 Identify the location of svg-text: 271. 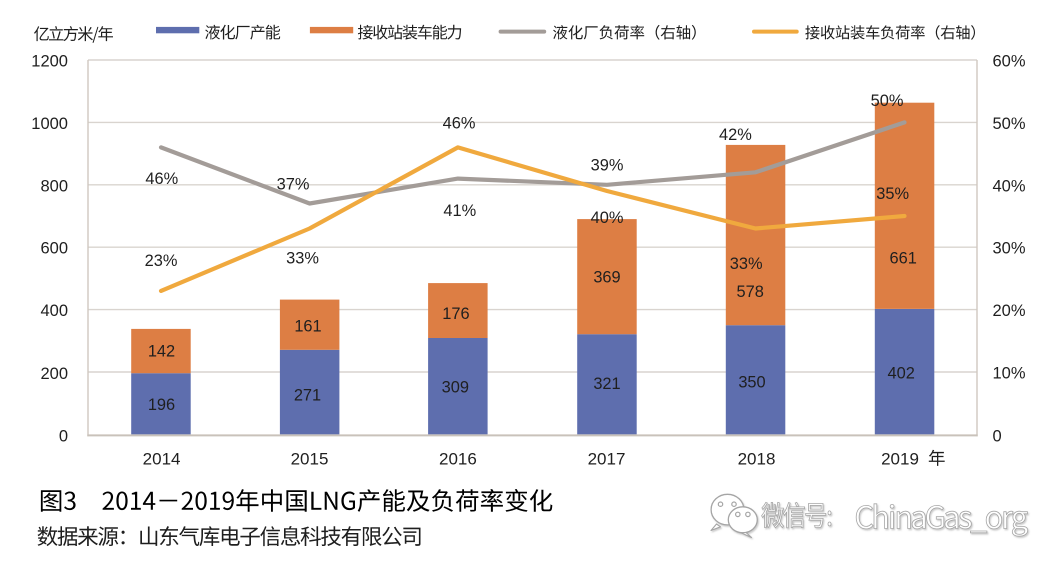
(307, 395).